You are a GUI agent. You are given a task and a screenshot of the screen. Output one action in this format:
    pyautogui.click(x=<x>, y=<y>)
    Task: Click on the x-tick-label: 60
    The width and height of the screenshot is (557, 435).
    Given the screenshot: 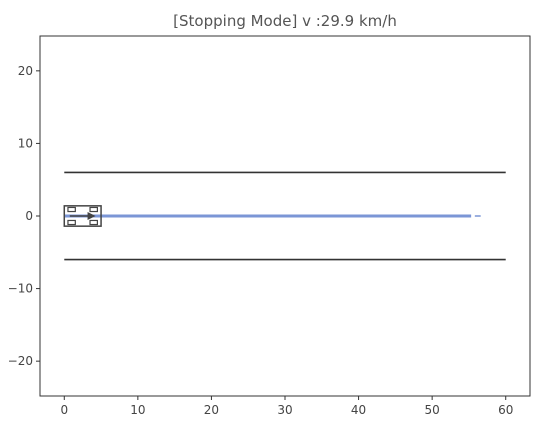 What is the action you would take?
    pyautogui.click(x=505, y=410)
    